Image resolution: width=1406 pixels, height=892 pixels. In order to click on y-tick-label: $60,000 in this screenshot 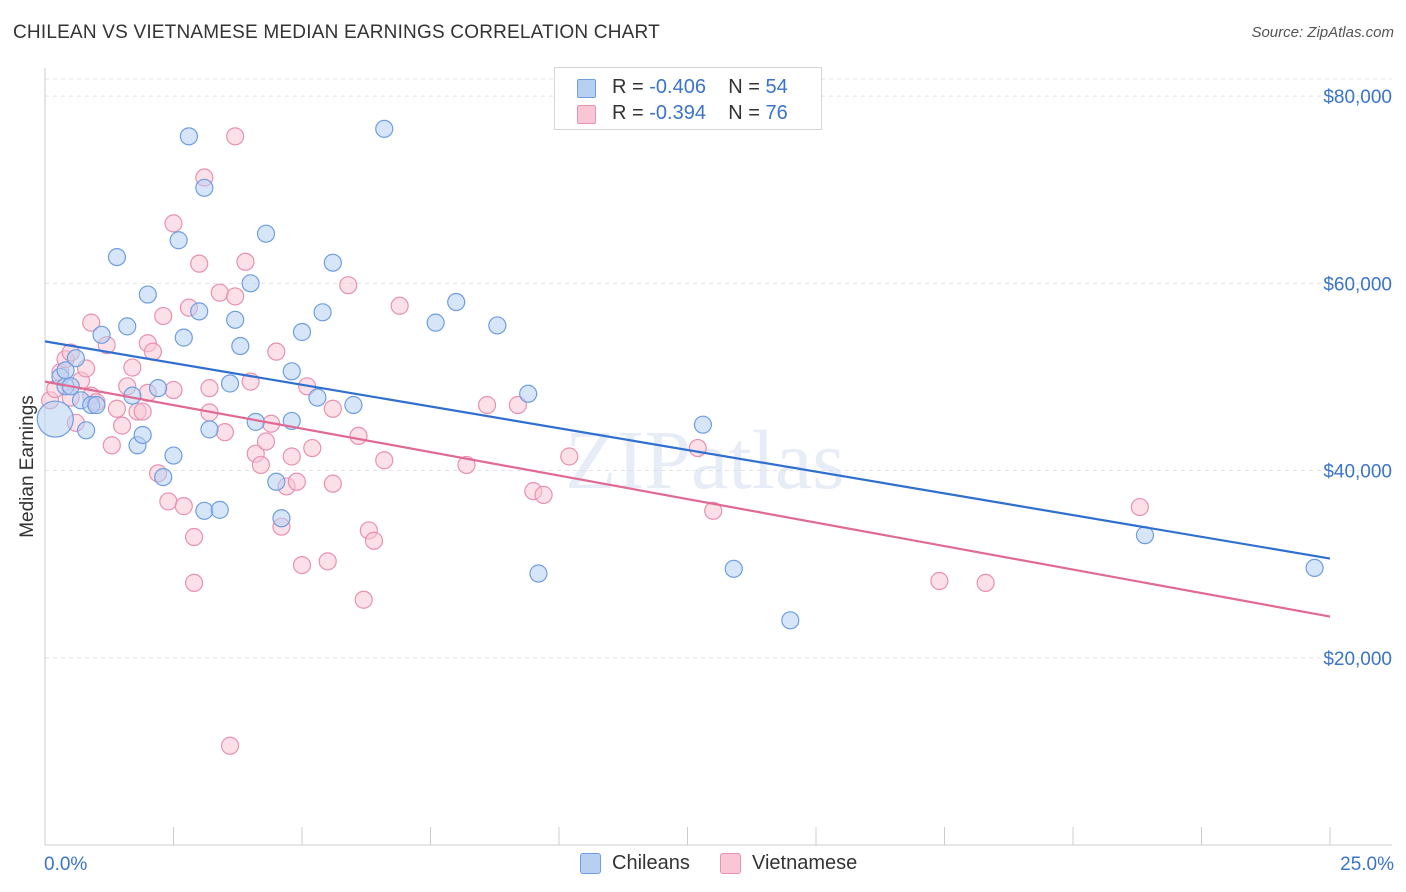, I will do `click(1357, 284)`.